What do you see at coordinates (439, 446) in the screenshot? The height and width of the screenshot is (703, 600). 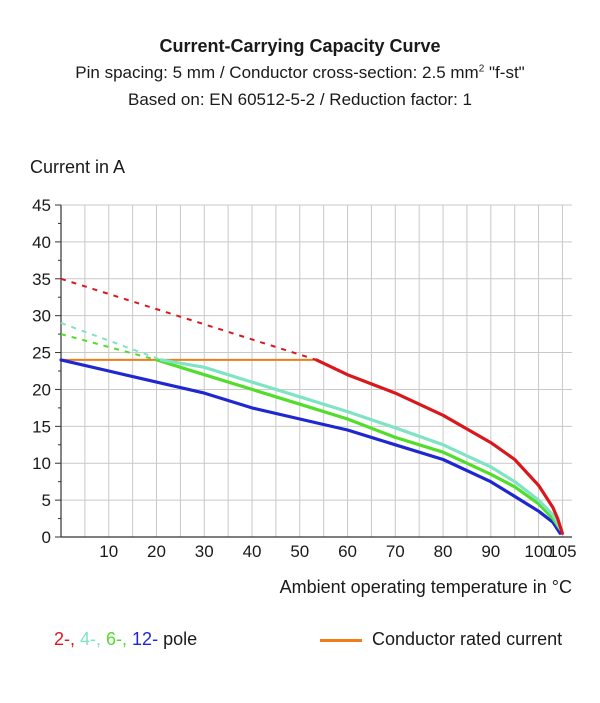 I see `series-2-pole-line` at bounding box center [439, 446].